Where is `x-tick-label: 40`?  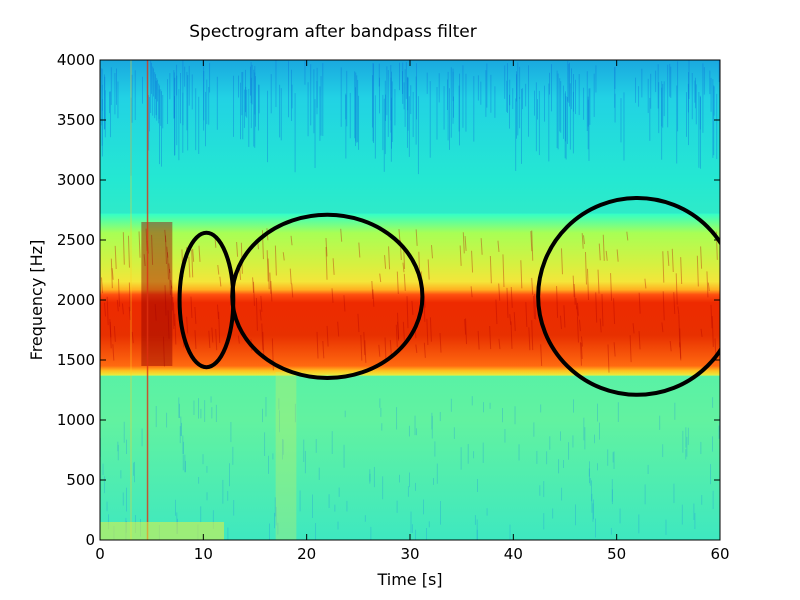
x-tick-label: 40 is located at coordinates (513, 554).